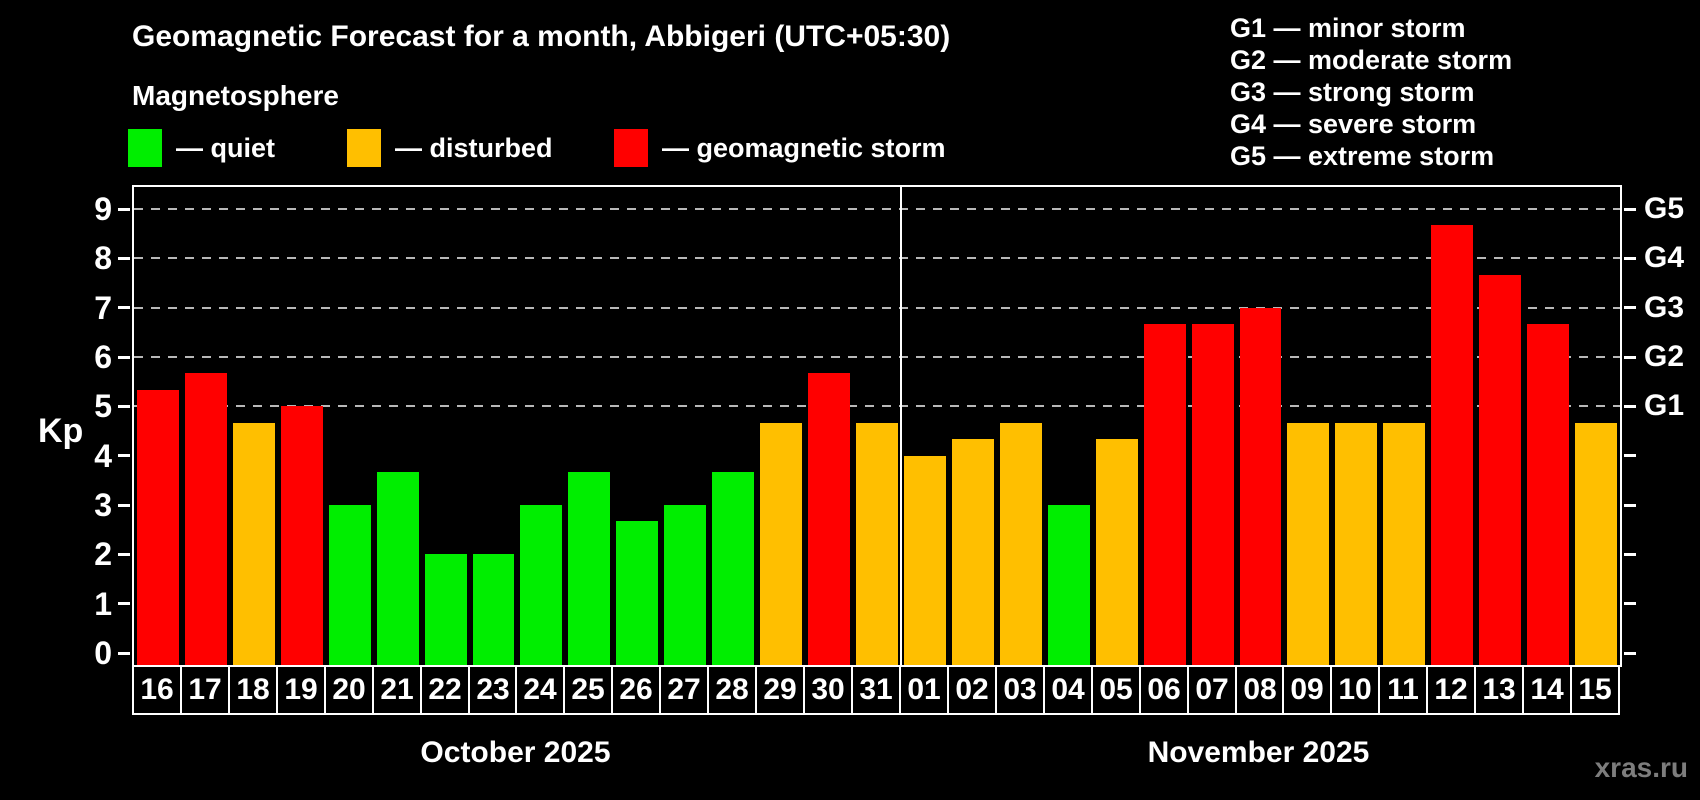 Image resolution: width=1700 pixels, height=800 pixels. I want to click on magnetosphere-label: Magnetosphere, so click(235, 95).